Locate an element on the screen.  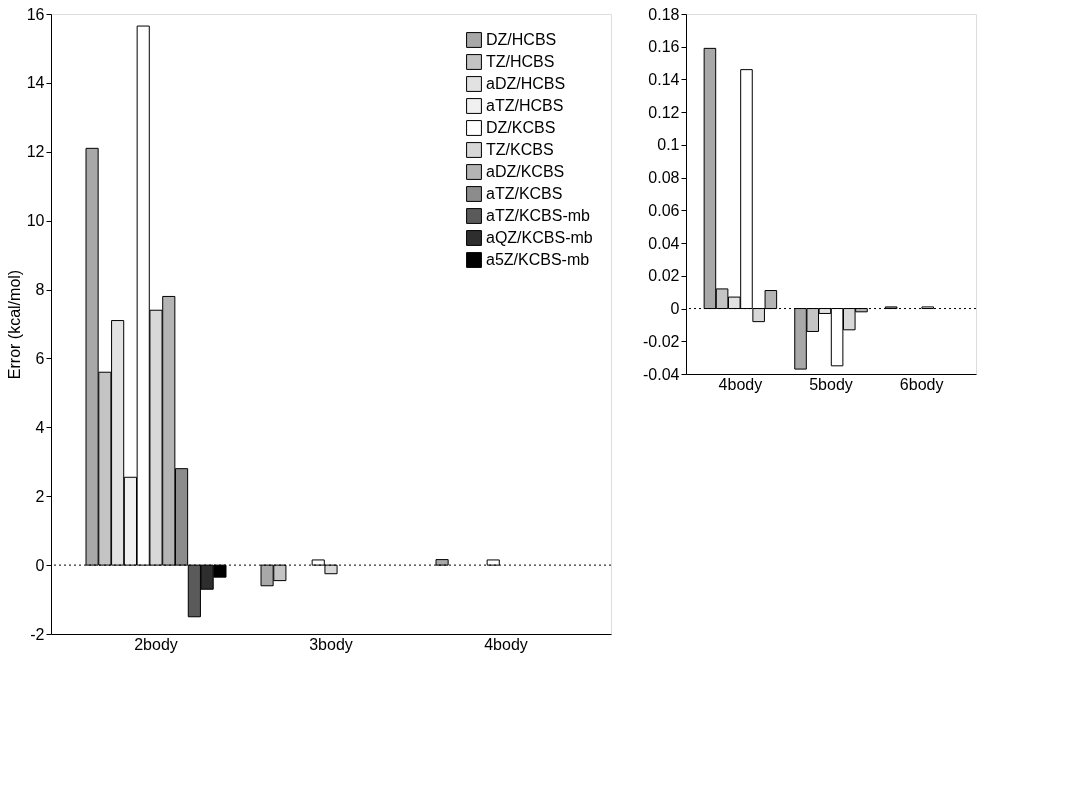
y-tick-label: 4 is located at coordinates (40, 427).